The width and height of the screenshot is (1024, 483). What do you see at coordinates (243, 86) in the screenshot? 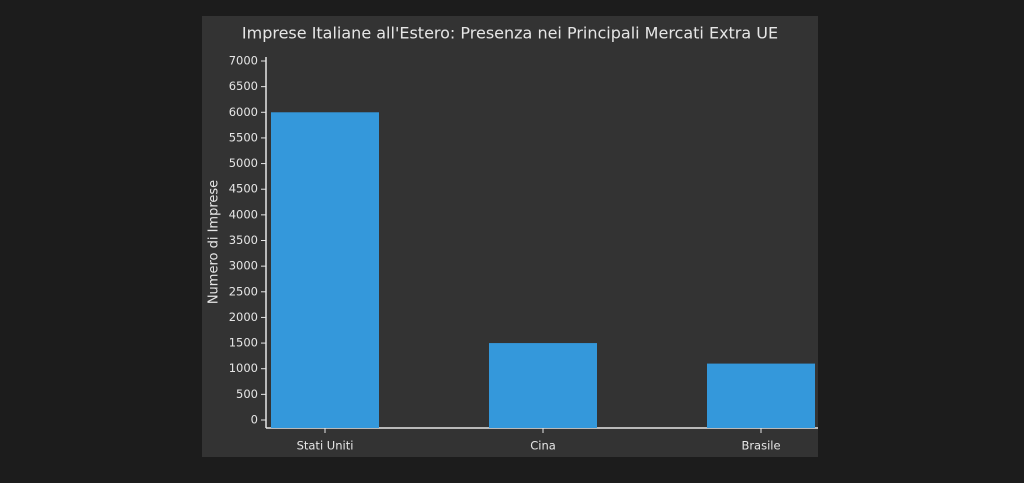
I see `y-tick-label: 6500` at bounding box center [243, 86].